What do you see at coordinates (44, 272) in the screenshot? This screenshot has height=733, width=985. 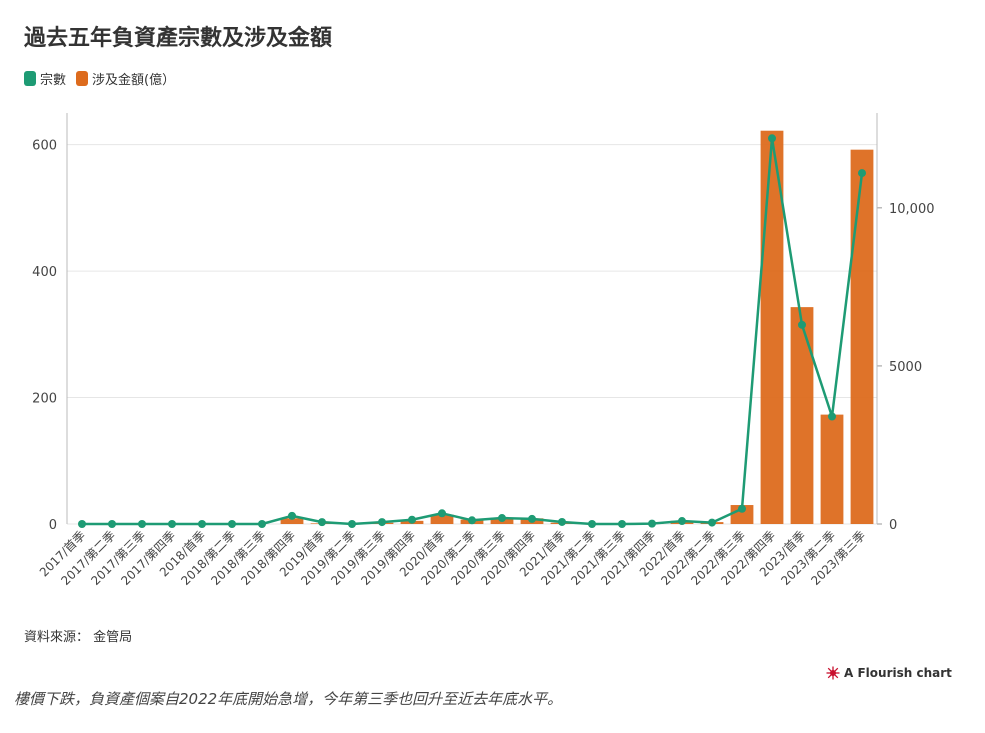 I see `y-left-tick-label: 400` at bounding box center [44, 272].